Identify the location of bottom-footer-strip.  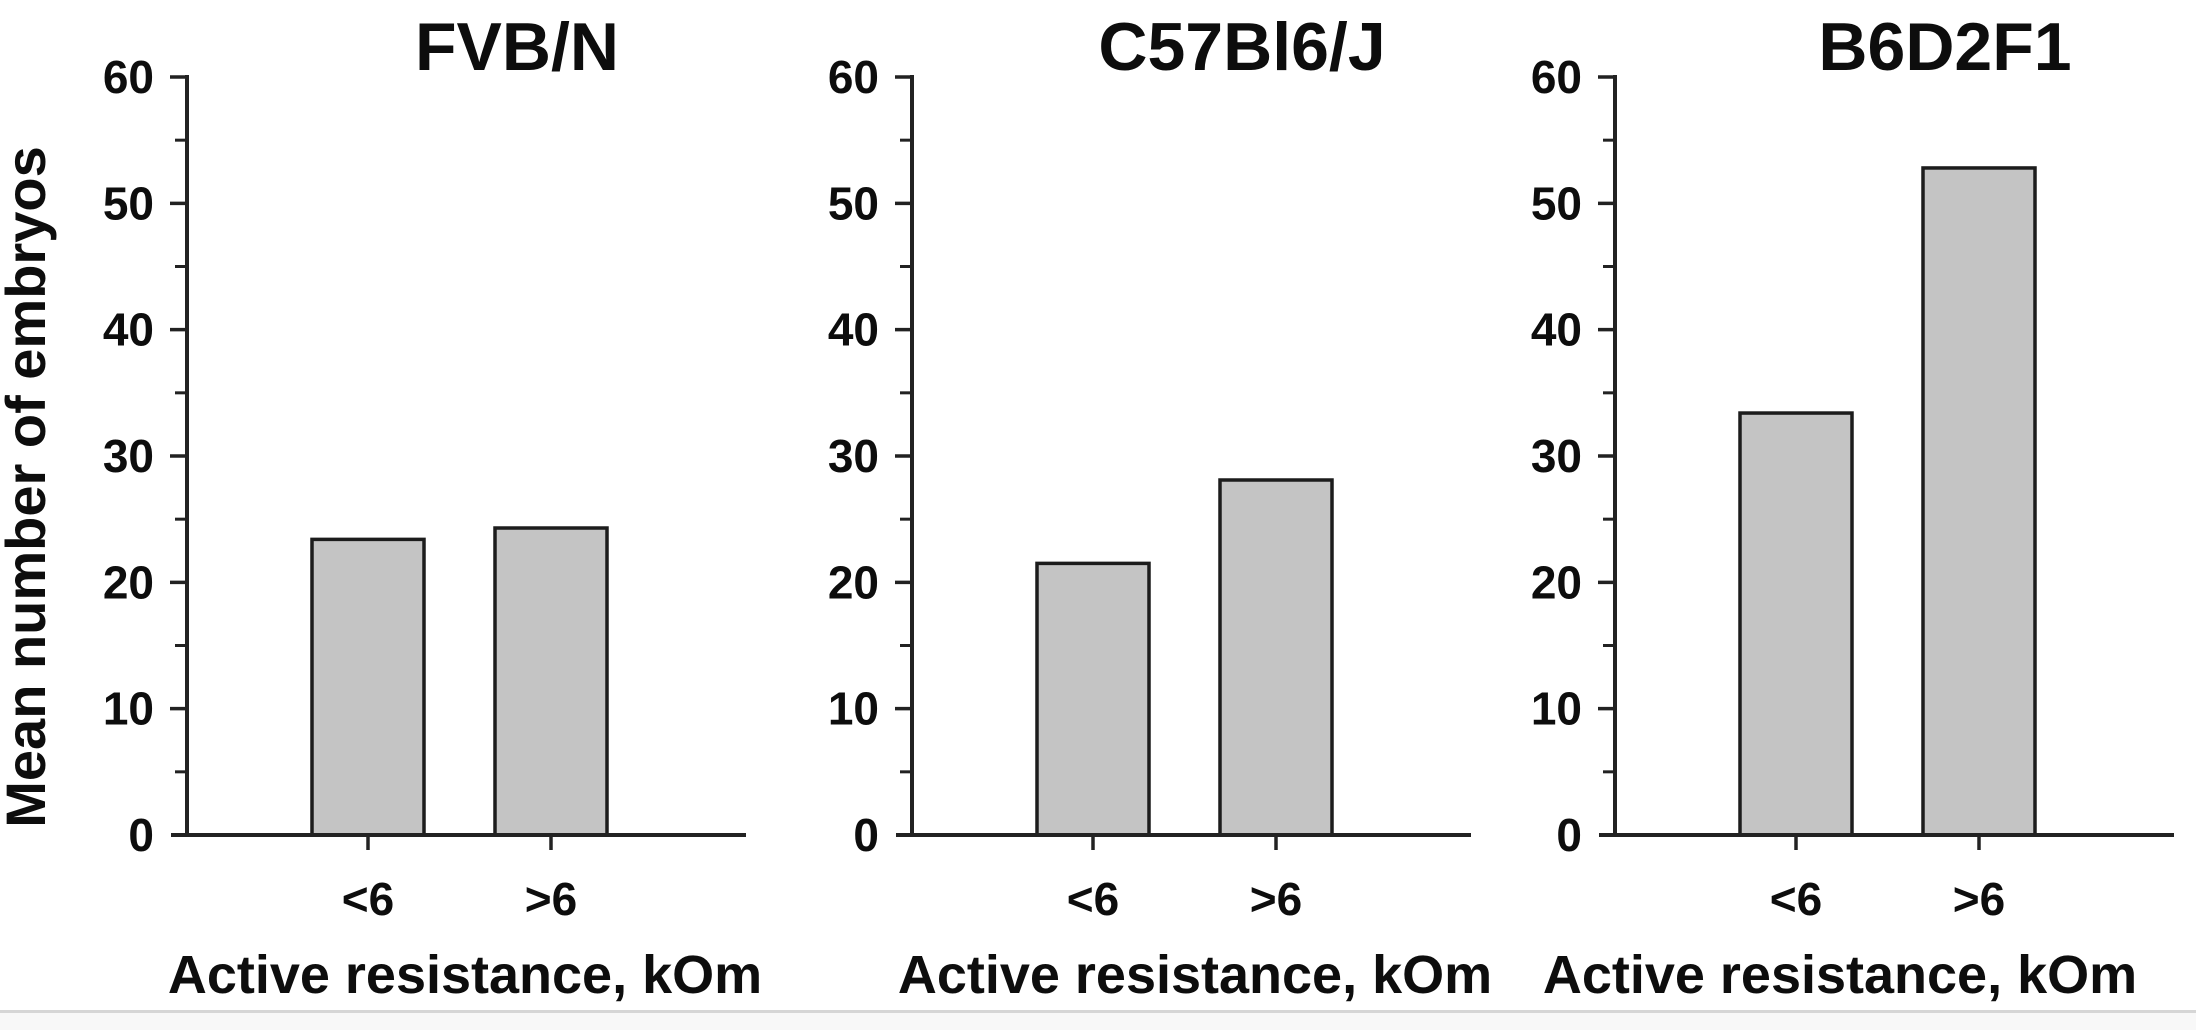
(1098, 1021).